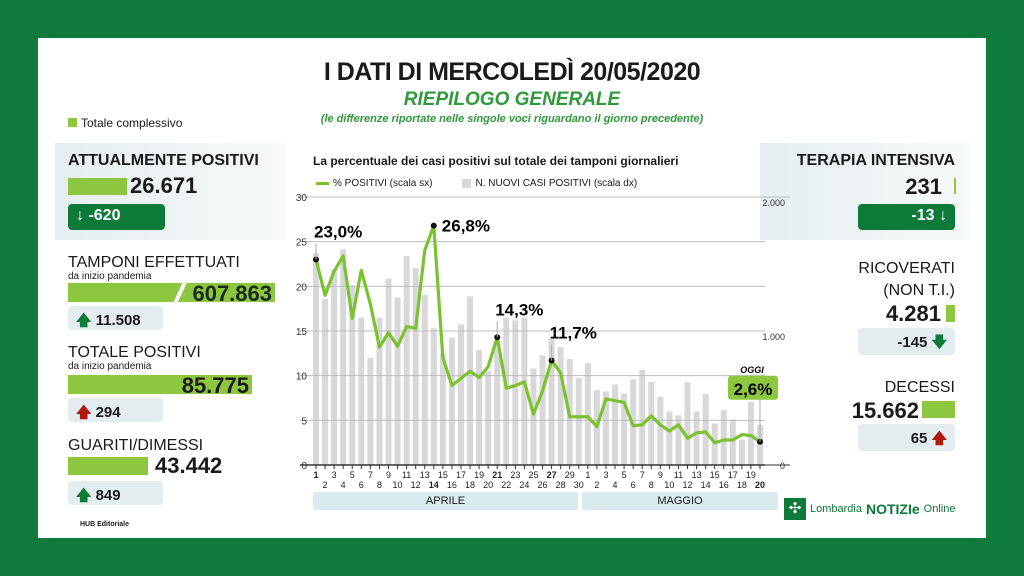 The width and height of the screenshot is (1024, 576). What do you see at coordinates (136, 445) in the screenshot?
I see `guariti-label: GUARITI/DIMESSI` at bounding box center [136, 445].